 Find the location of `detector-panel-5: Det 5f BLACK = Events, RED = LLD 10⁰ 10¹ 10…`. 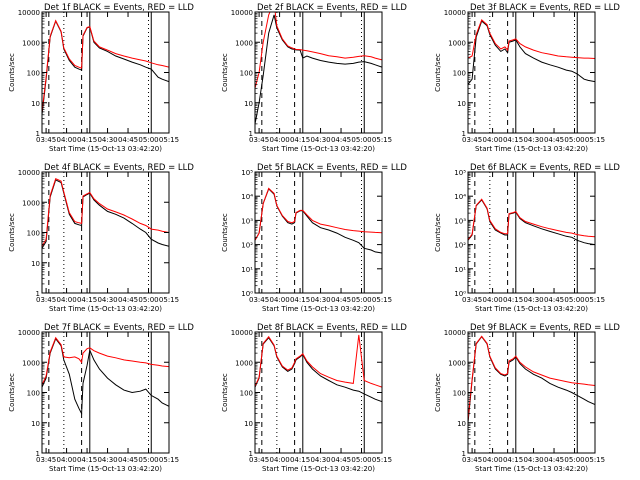

detector-panel-5: Det 5f BLACK = Events, RED = LLD 10⁰ 10¹ 10… is located at coordinates (314, 238).